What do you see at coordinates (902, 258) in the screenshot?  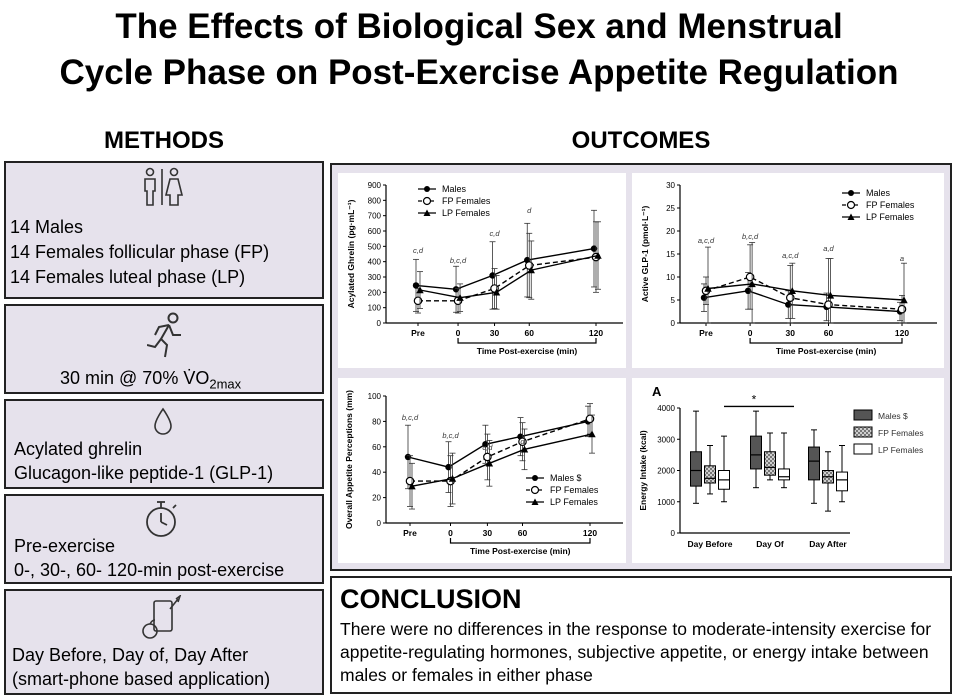 I see `significance-annotation: a` at bounding box center [902, 258].